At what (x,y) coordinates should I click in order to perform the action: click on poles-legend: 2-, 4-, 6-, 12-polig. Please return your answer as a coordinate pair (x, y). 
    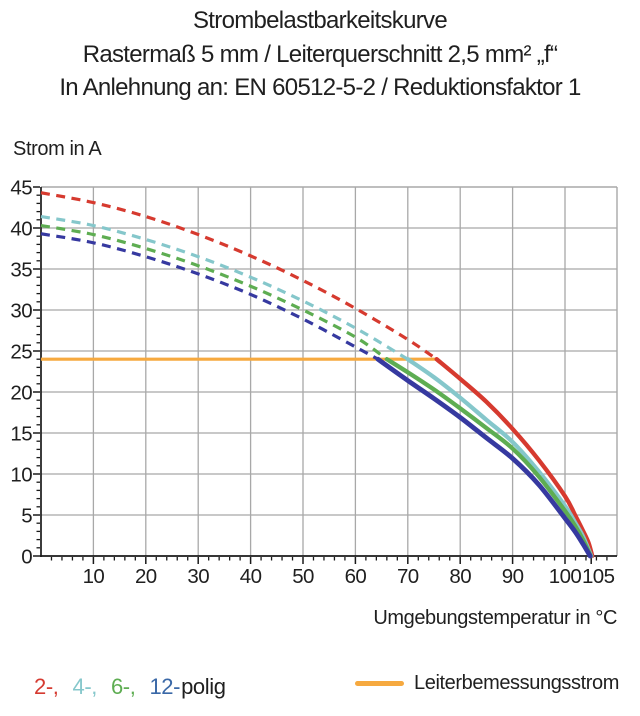
    Looking at the image, I should click on (130, 687).